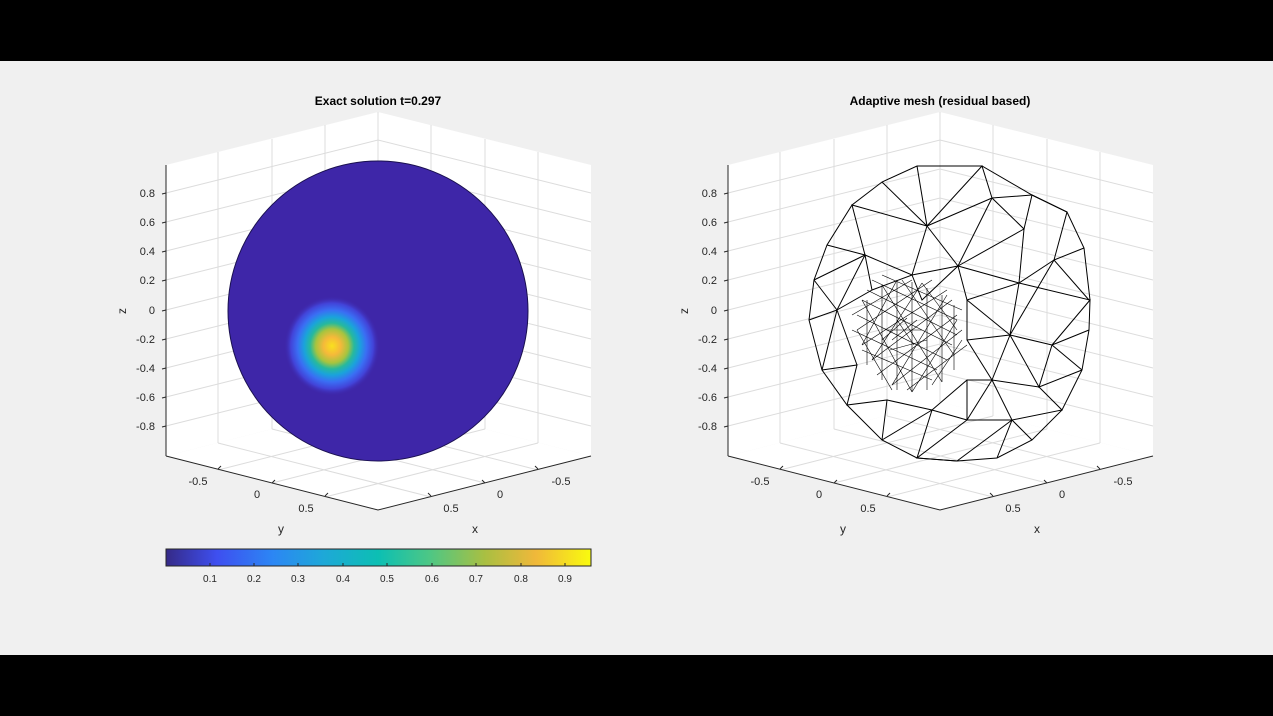 This screenshot has height=716, width=1273. What do you see at coordinates (378, 557) in the screenshot?
I see `colorbar-gradient` at bounding box center [378, 557].